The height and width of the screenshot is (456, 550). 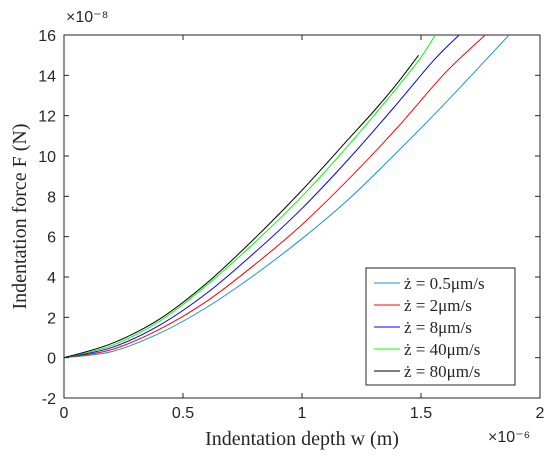 I want to click on y-axis-exponent: ×10⁻⁸, so click(x=87, y=17).